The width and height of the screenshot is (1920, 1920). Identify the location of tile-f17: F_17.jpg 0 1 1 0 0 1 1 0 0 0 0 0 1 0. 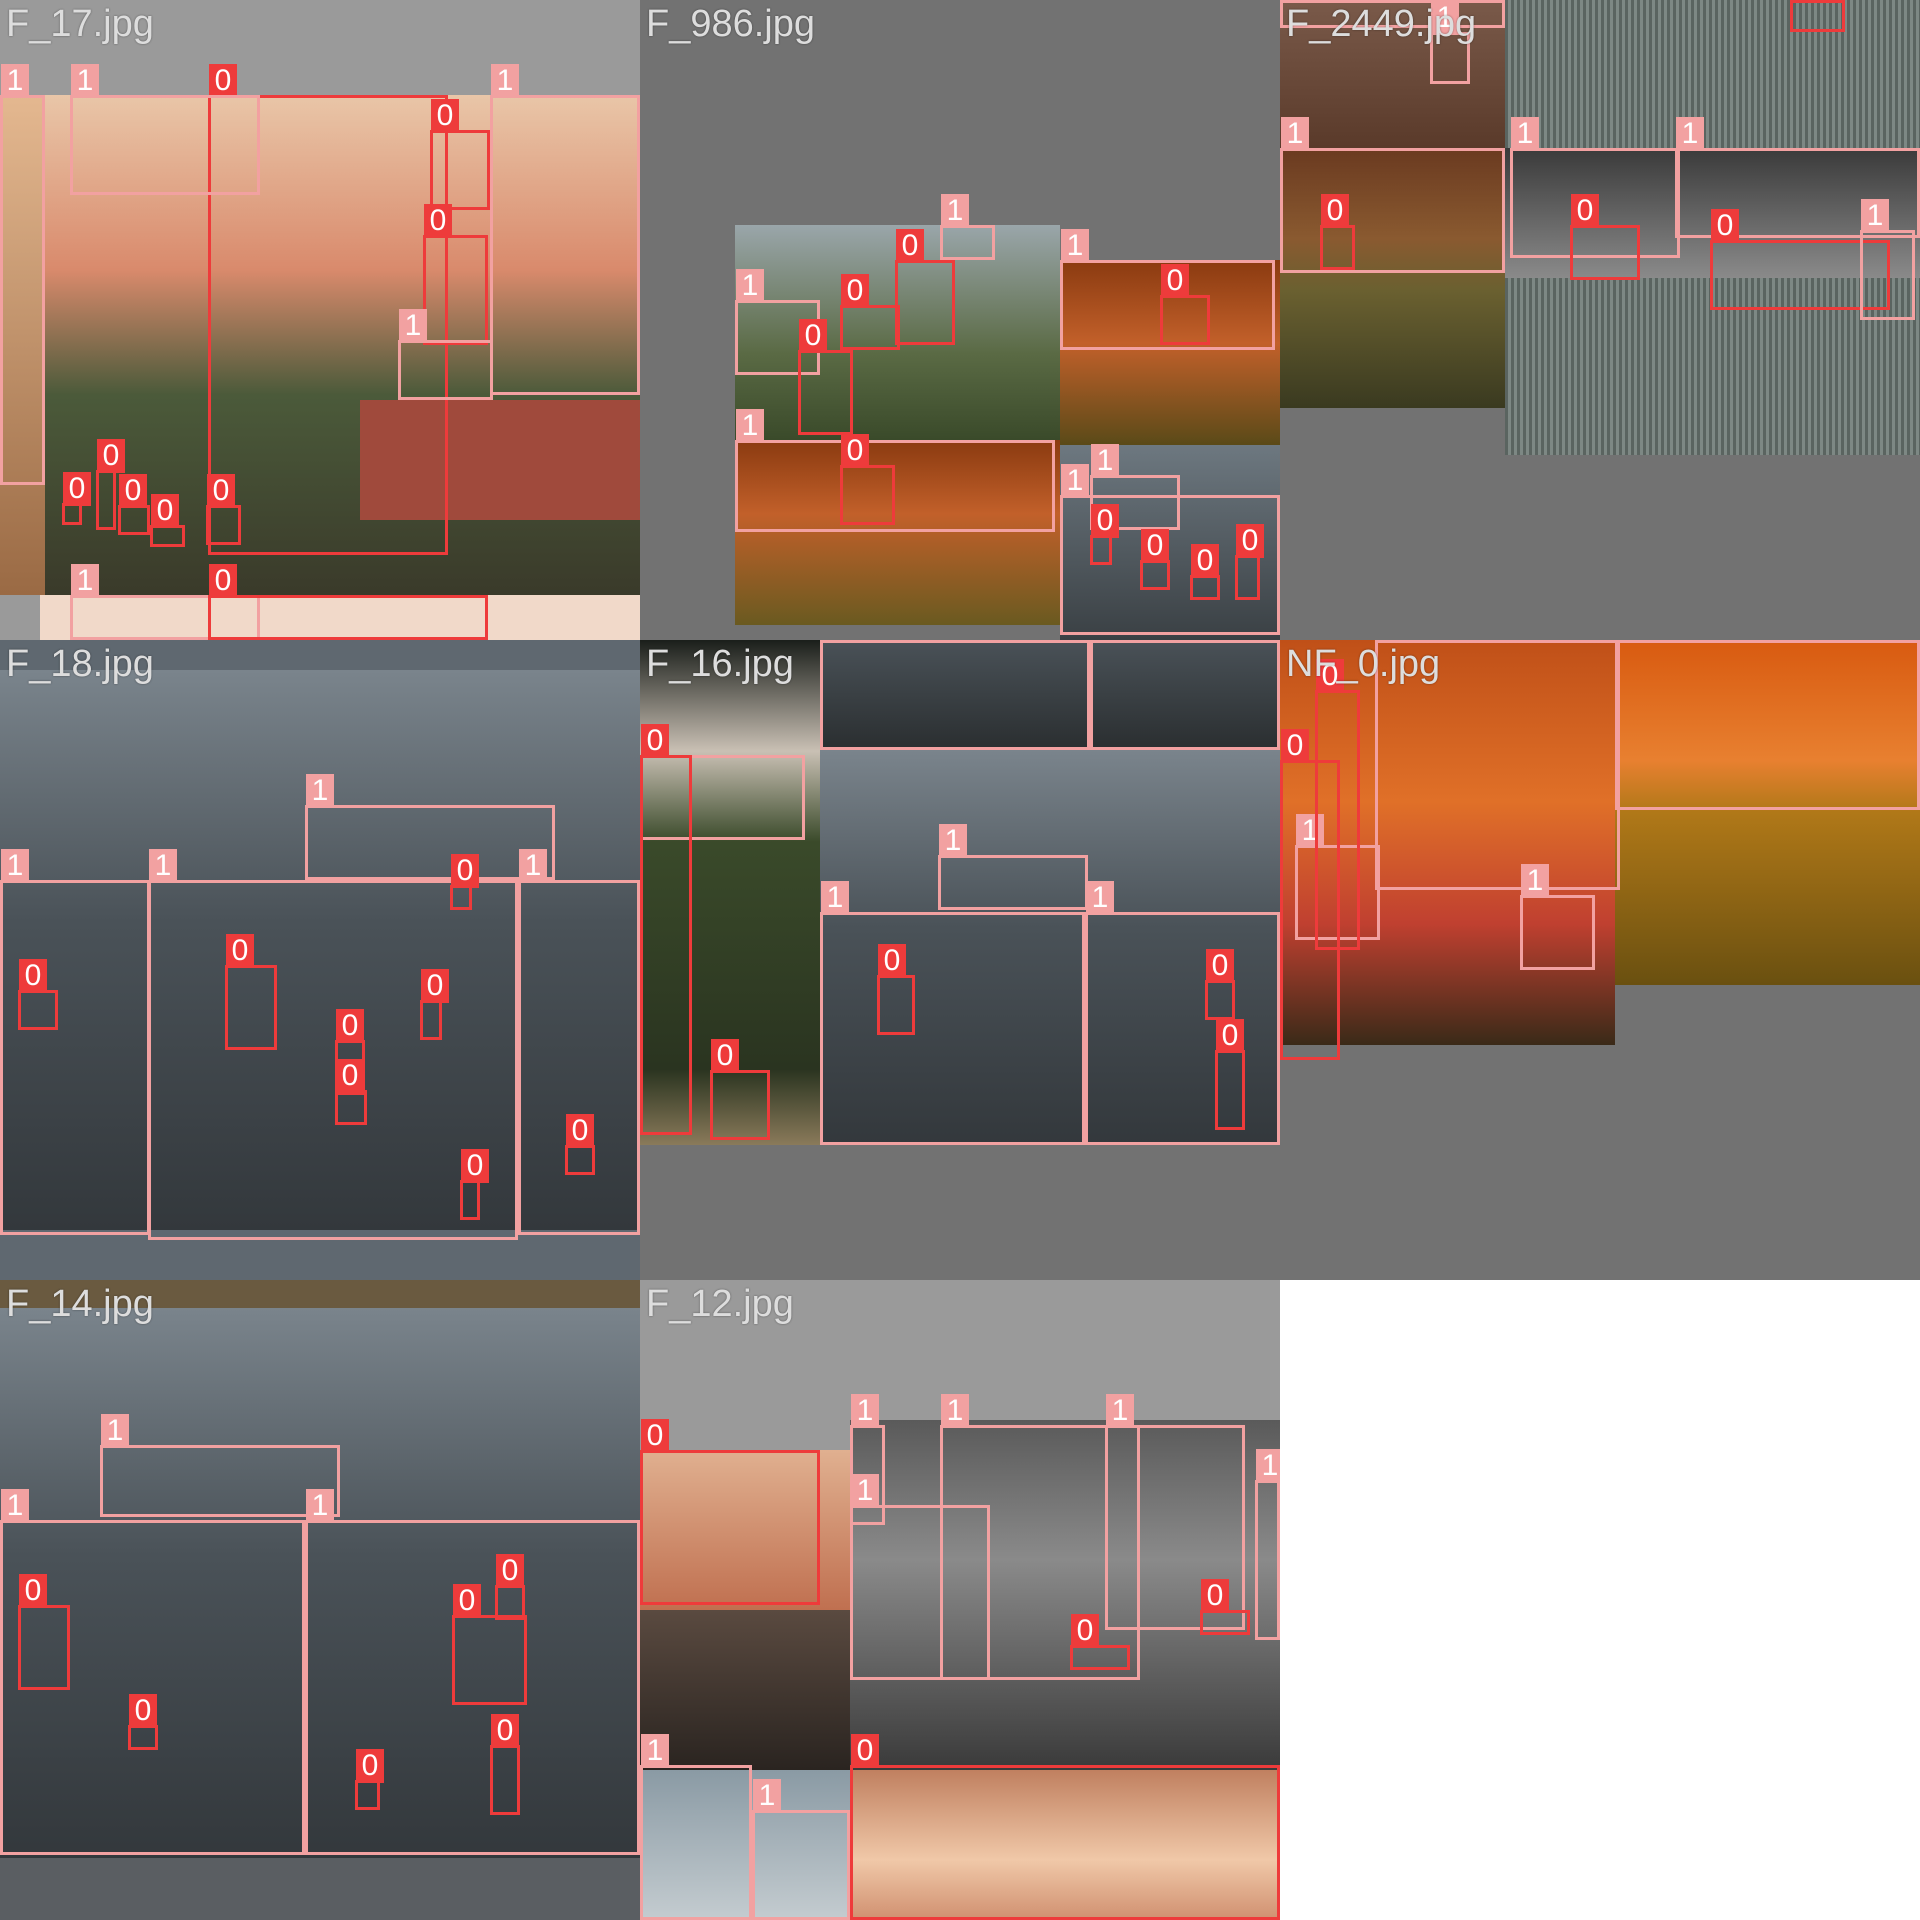
(320, 320).